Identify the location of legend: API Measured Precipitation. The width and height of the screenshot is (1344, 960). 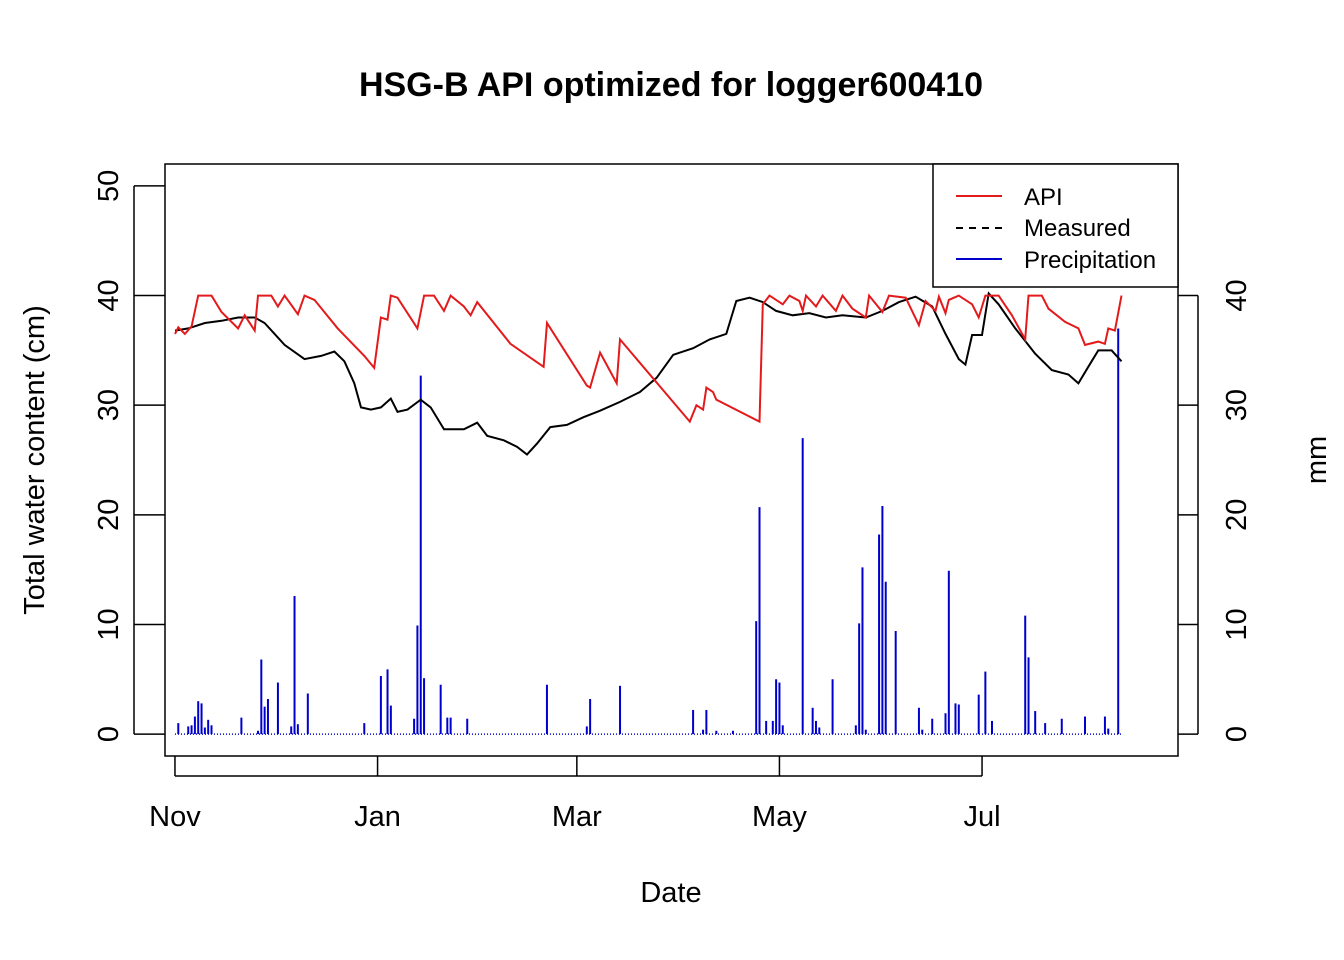
(1055, 225).